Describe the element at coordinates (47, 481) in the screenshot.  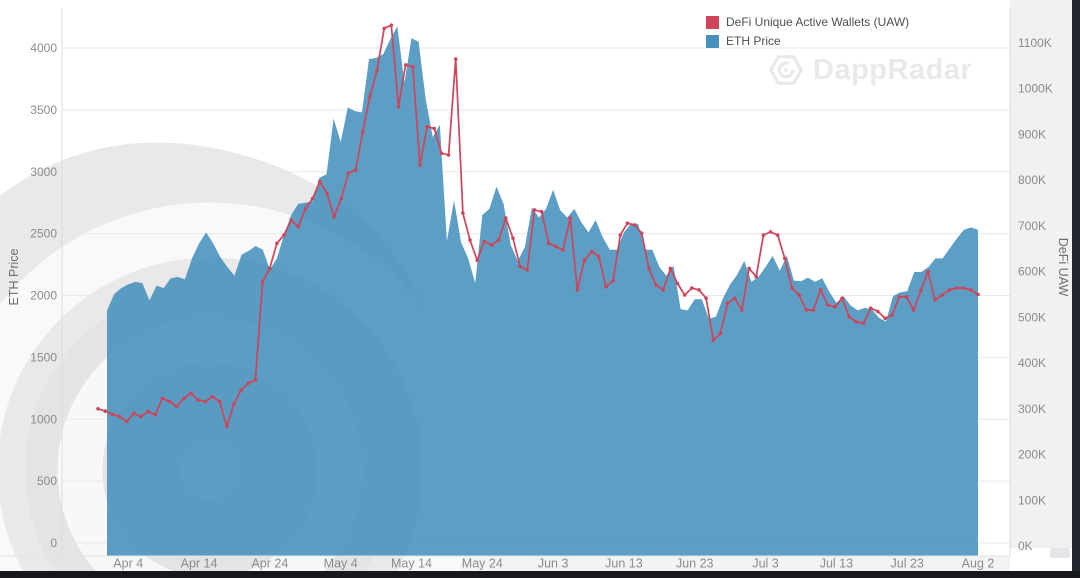
I see `tick-label: 500` at that location.